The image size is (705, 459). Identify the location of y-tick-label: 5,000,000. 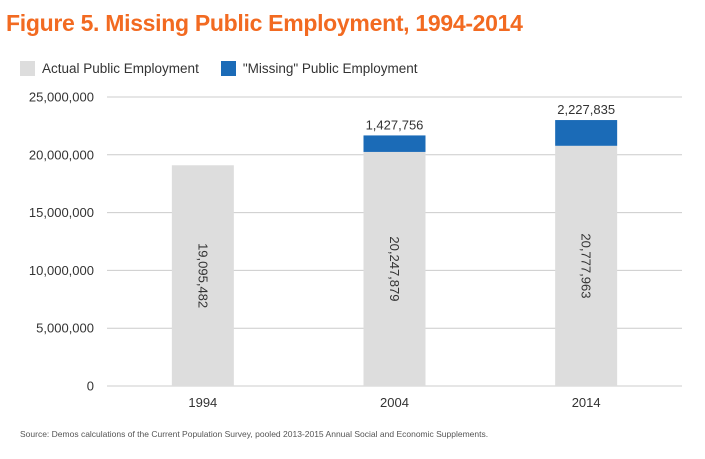
(65, 328).